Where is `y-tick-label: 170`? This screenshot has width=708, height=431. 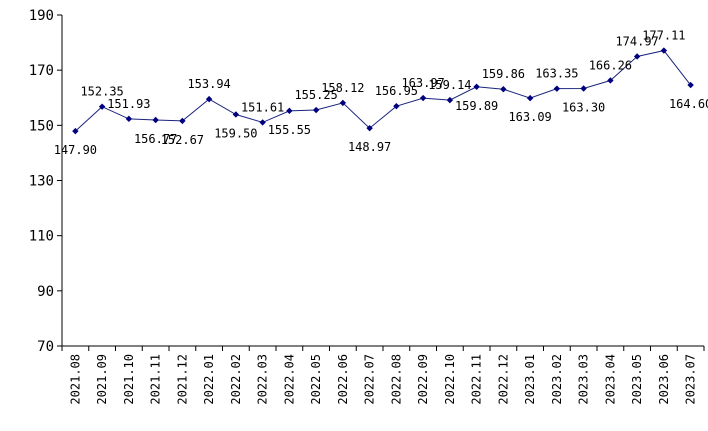 y-tick-label: 170 is located at coordinates (41, 71).